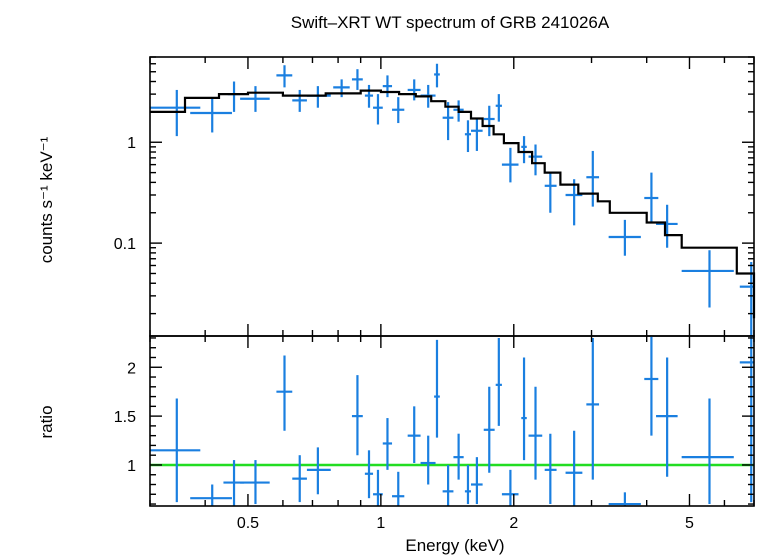  What do you see at coordinates (131, 466) in the screenshot?
I see `bottom-y-tick-label: 1` at bounding box center [131, 466].